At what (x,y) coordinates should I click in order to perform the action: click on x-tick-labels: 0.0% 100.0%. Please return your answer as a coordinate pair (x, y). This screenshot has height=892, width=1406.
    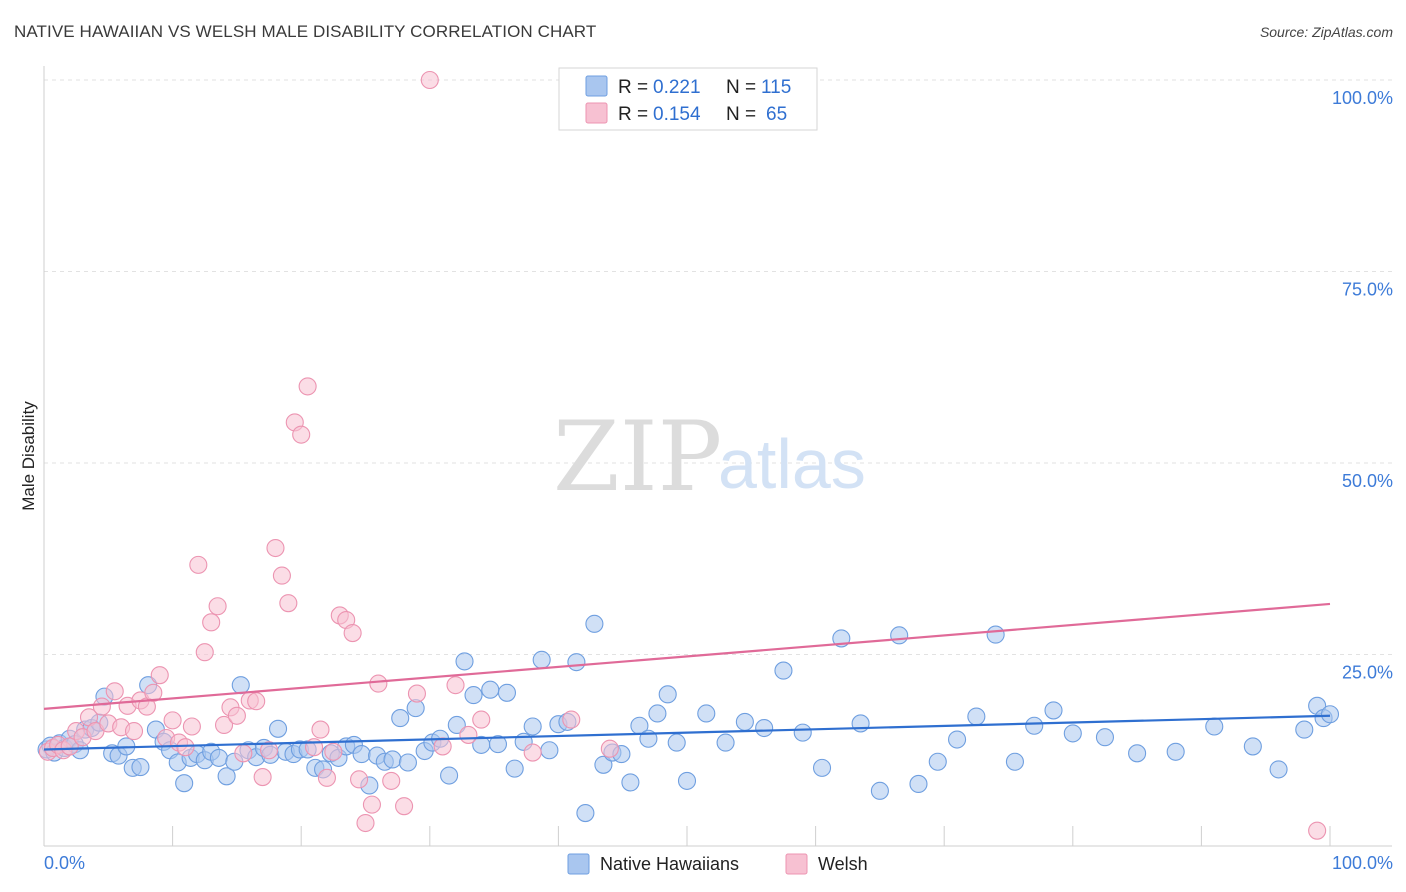
    Looking at the image, I should click on (718, 863).